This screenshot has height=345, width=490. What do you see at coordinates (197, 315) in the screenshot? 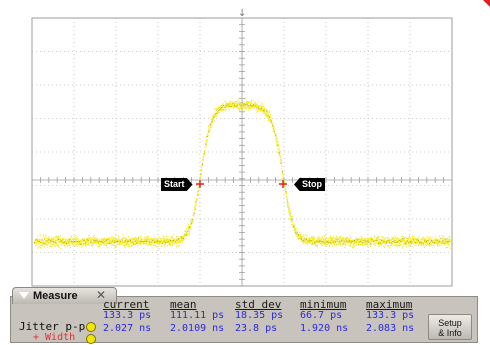
I see `jitter-mean: 111.11 ps` at bounding box center [197, 315].